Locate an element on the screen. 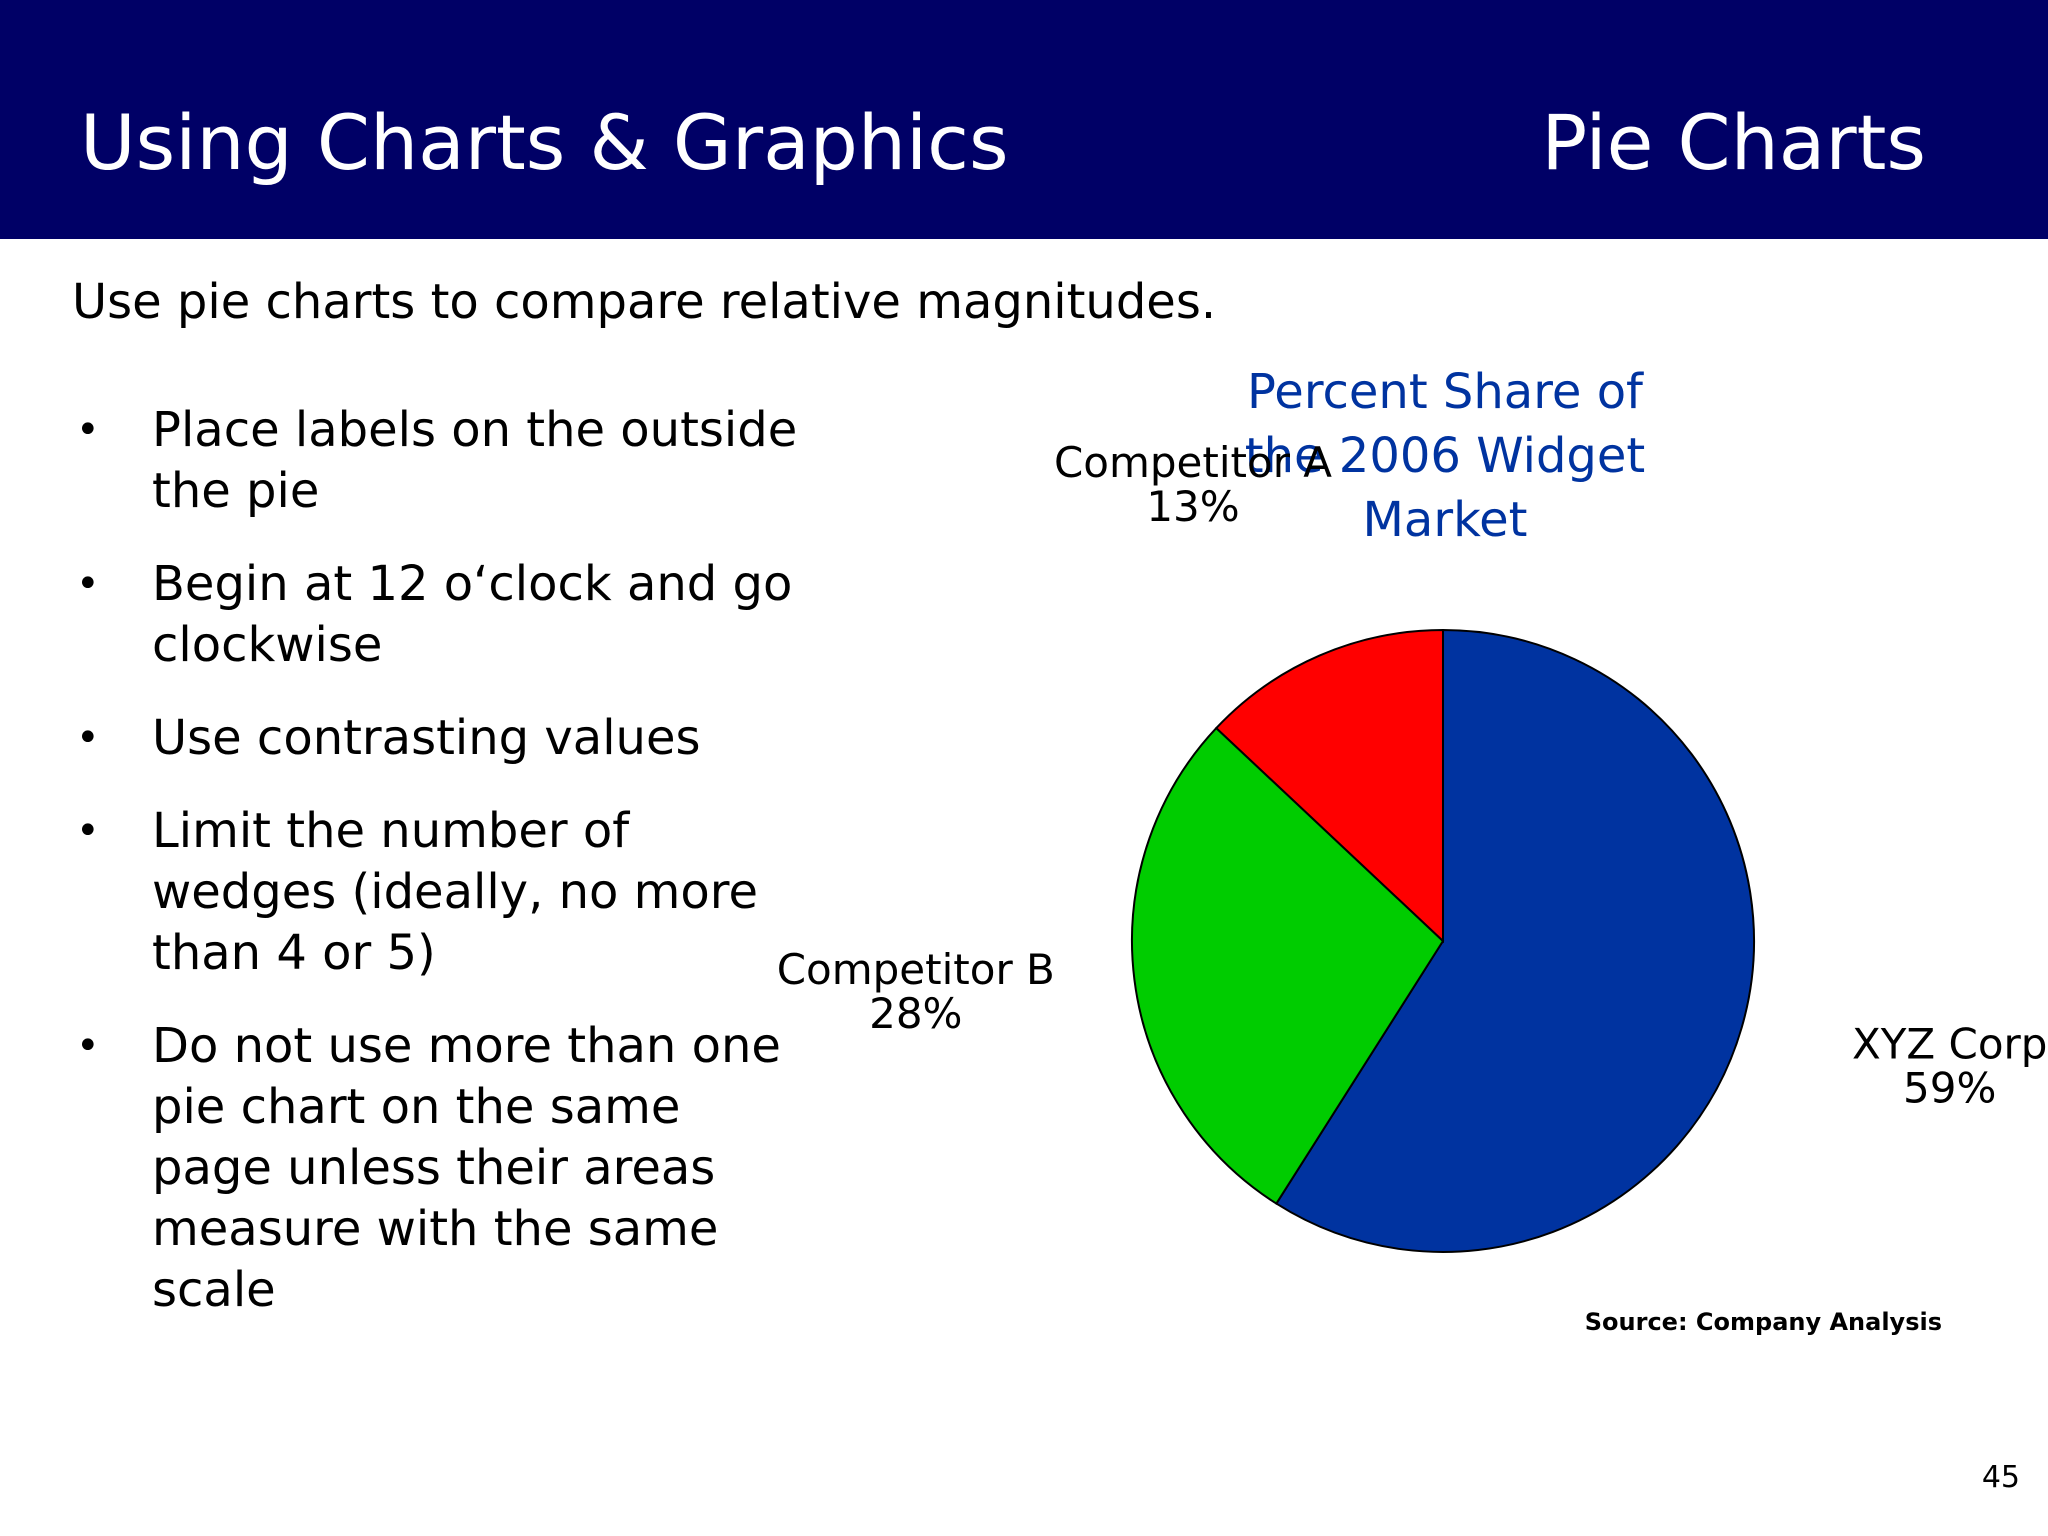 The height and width of the screenshot is (1536, 2048). section-title: Pie Charts is located at coordinates (1733, 142).